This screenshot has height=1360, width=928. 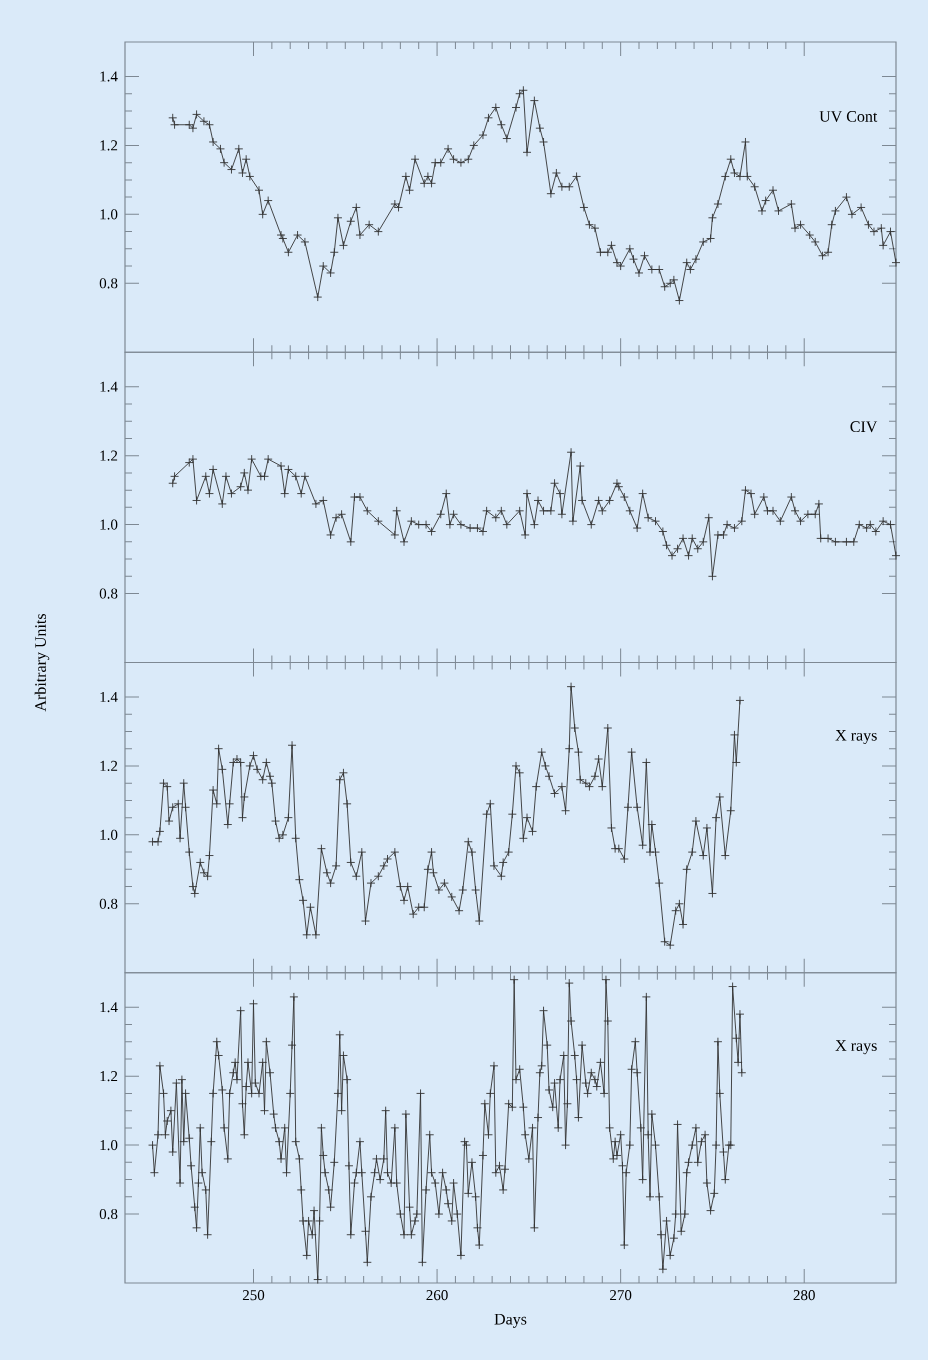 I want to click on text: UV Cont, so click(x=848, y=116).